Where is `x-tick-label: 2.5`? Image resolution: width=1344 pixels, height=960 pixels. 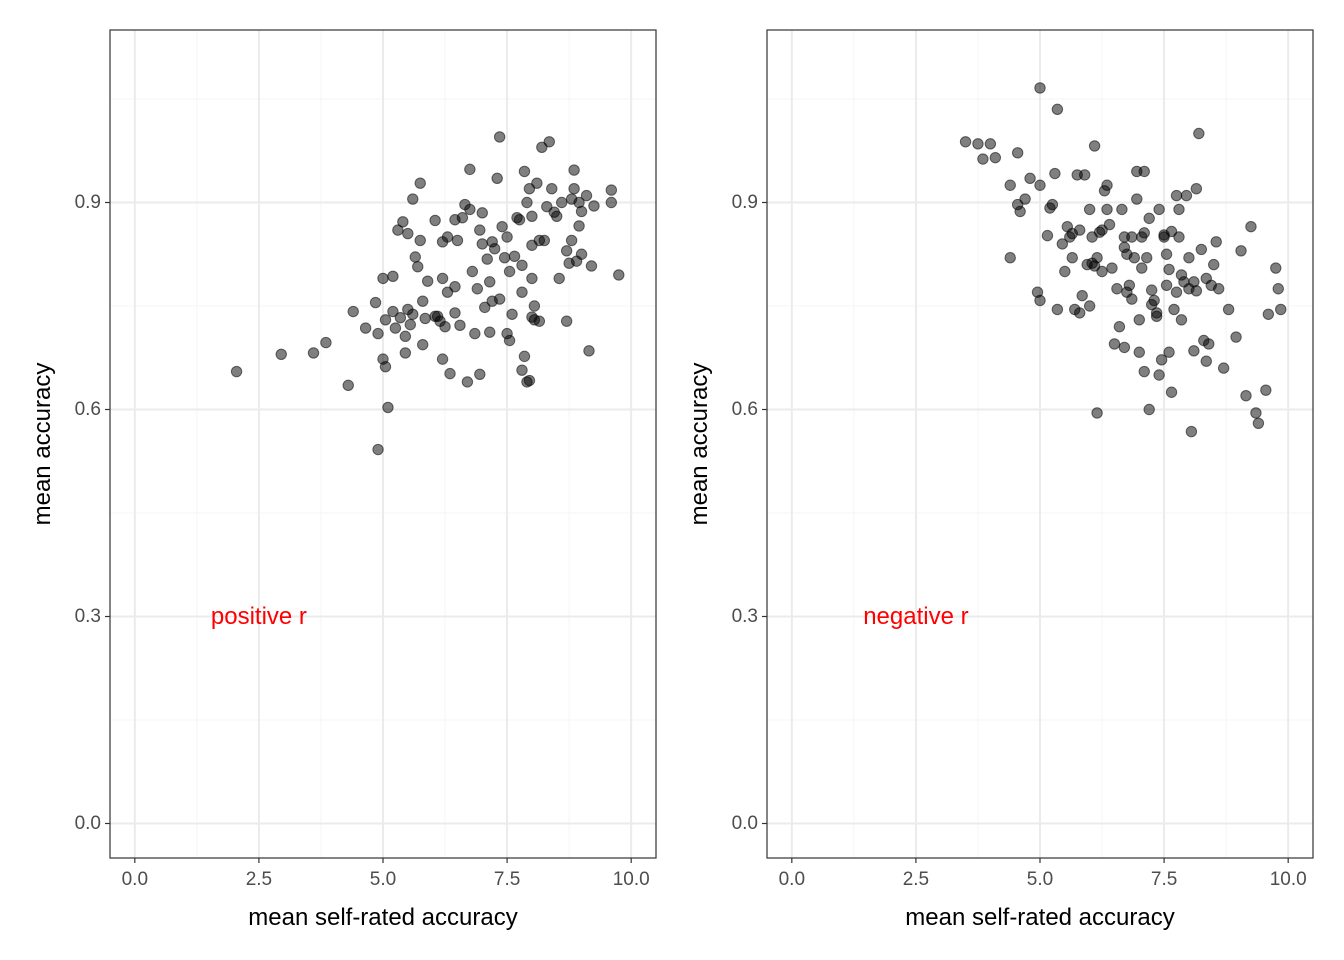 x-tick-label: 2.5 is located at coordinates (916, 879).